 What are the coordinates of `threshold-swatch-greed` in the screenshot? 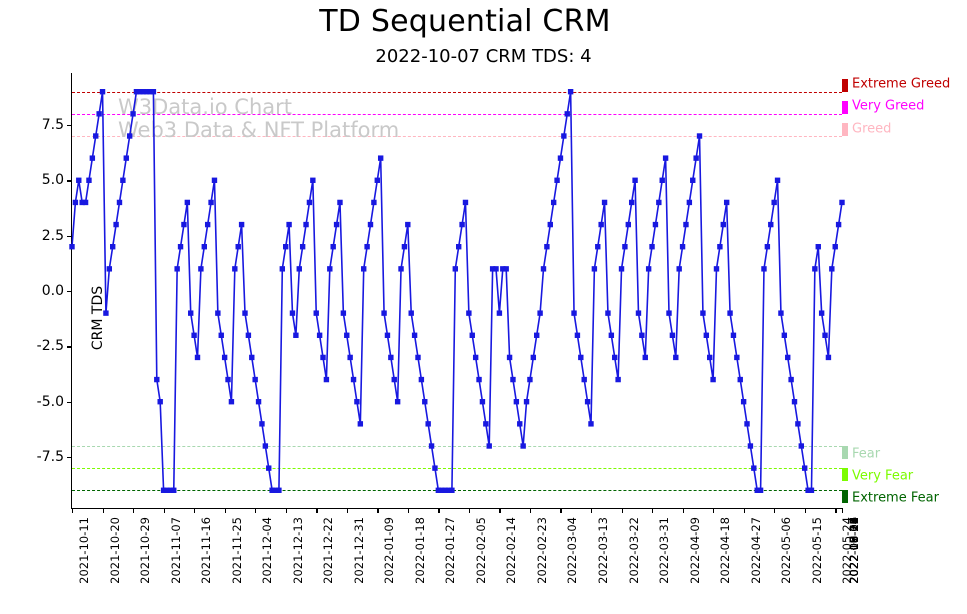 It's located at (845, 129).